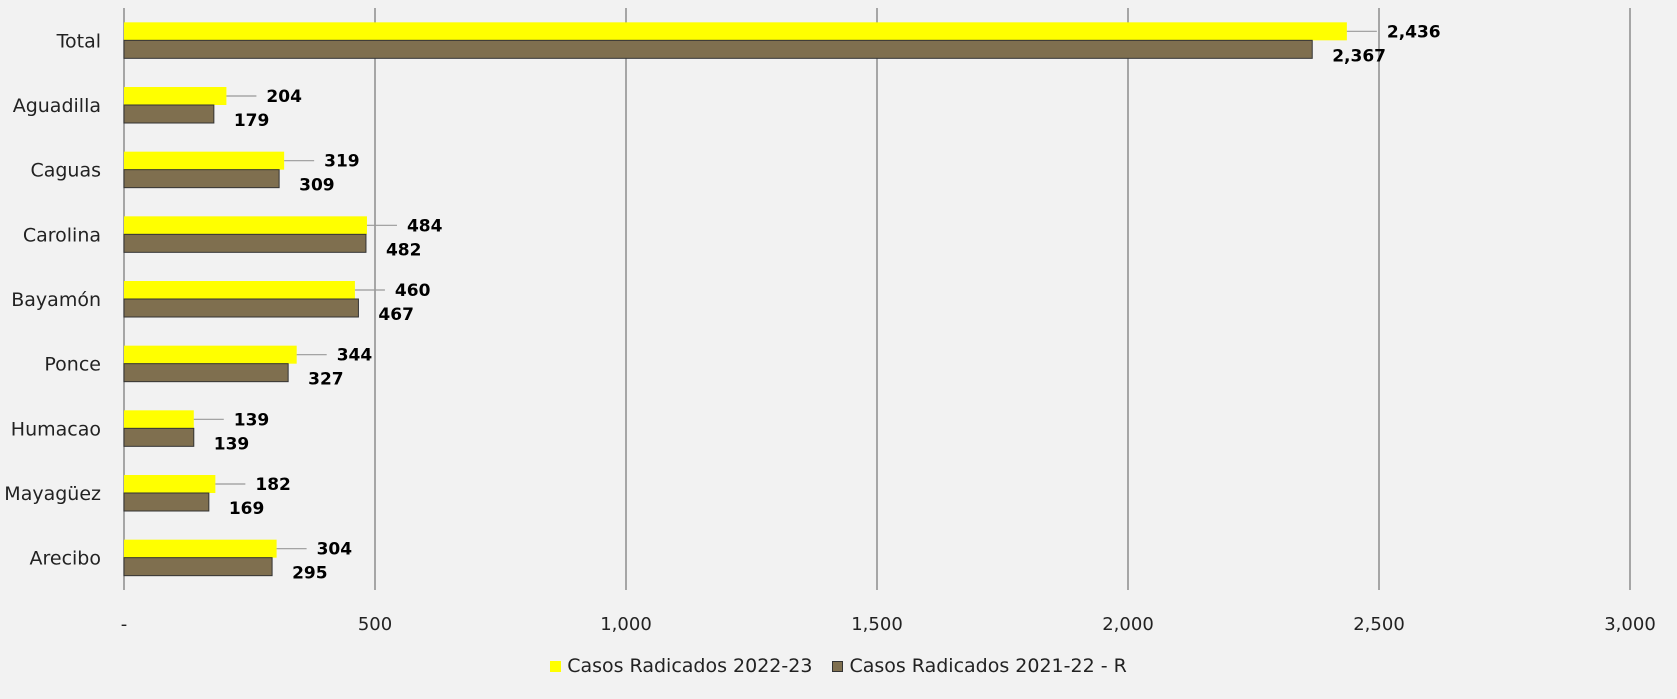  I want to click on legend-label-series-2: Casos Radicados 2021-22 - R, so click(988, 666).